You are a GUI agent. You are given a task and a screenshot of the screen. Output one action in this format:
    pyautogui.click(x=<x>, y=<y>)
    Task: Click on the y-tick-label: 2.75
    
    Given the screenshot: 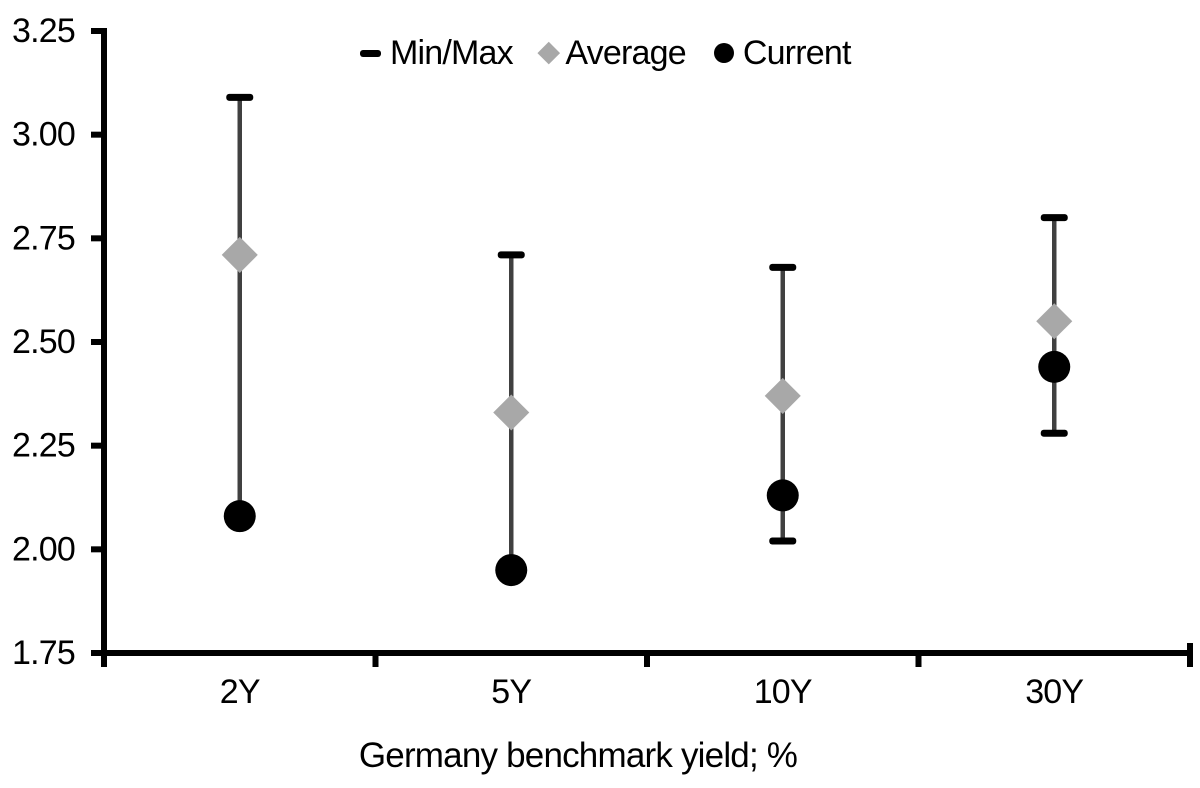 What is the action you would take?
    pyautogui.click(x=43, y=238)
    